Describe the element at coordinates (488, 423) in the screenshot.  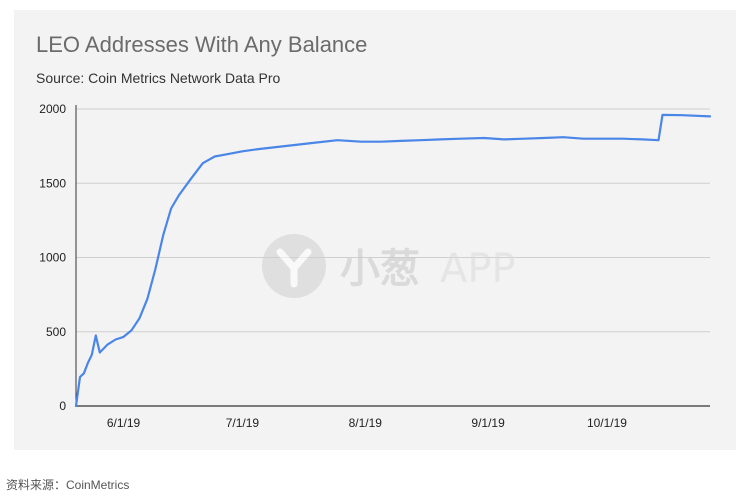
I see `x-tick-label: 9/1/19` at that location.